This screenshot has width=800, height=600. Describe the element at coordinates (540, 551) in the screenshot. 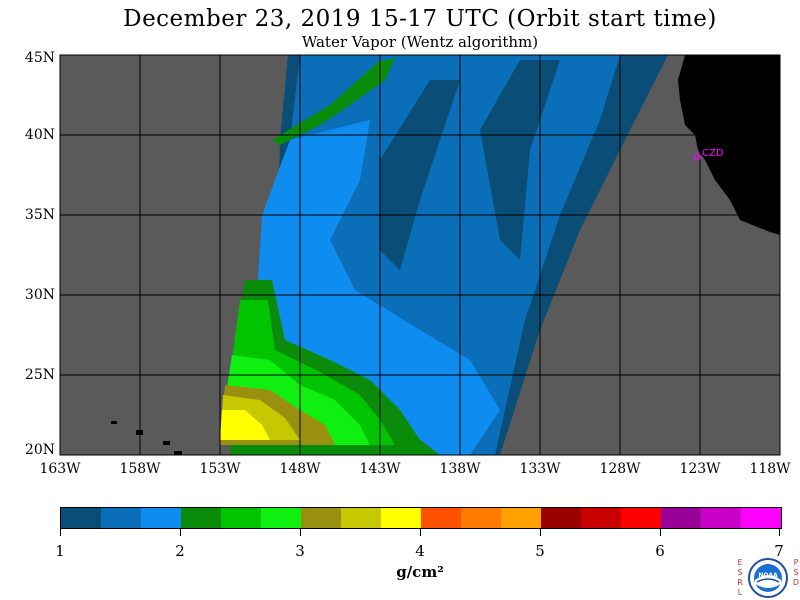

I see `colorbar-label-5: 5` at that location.